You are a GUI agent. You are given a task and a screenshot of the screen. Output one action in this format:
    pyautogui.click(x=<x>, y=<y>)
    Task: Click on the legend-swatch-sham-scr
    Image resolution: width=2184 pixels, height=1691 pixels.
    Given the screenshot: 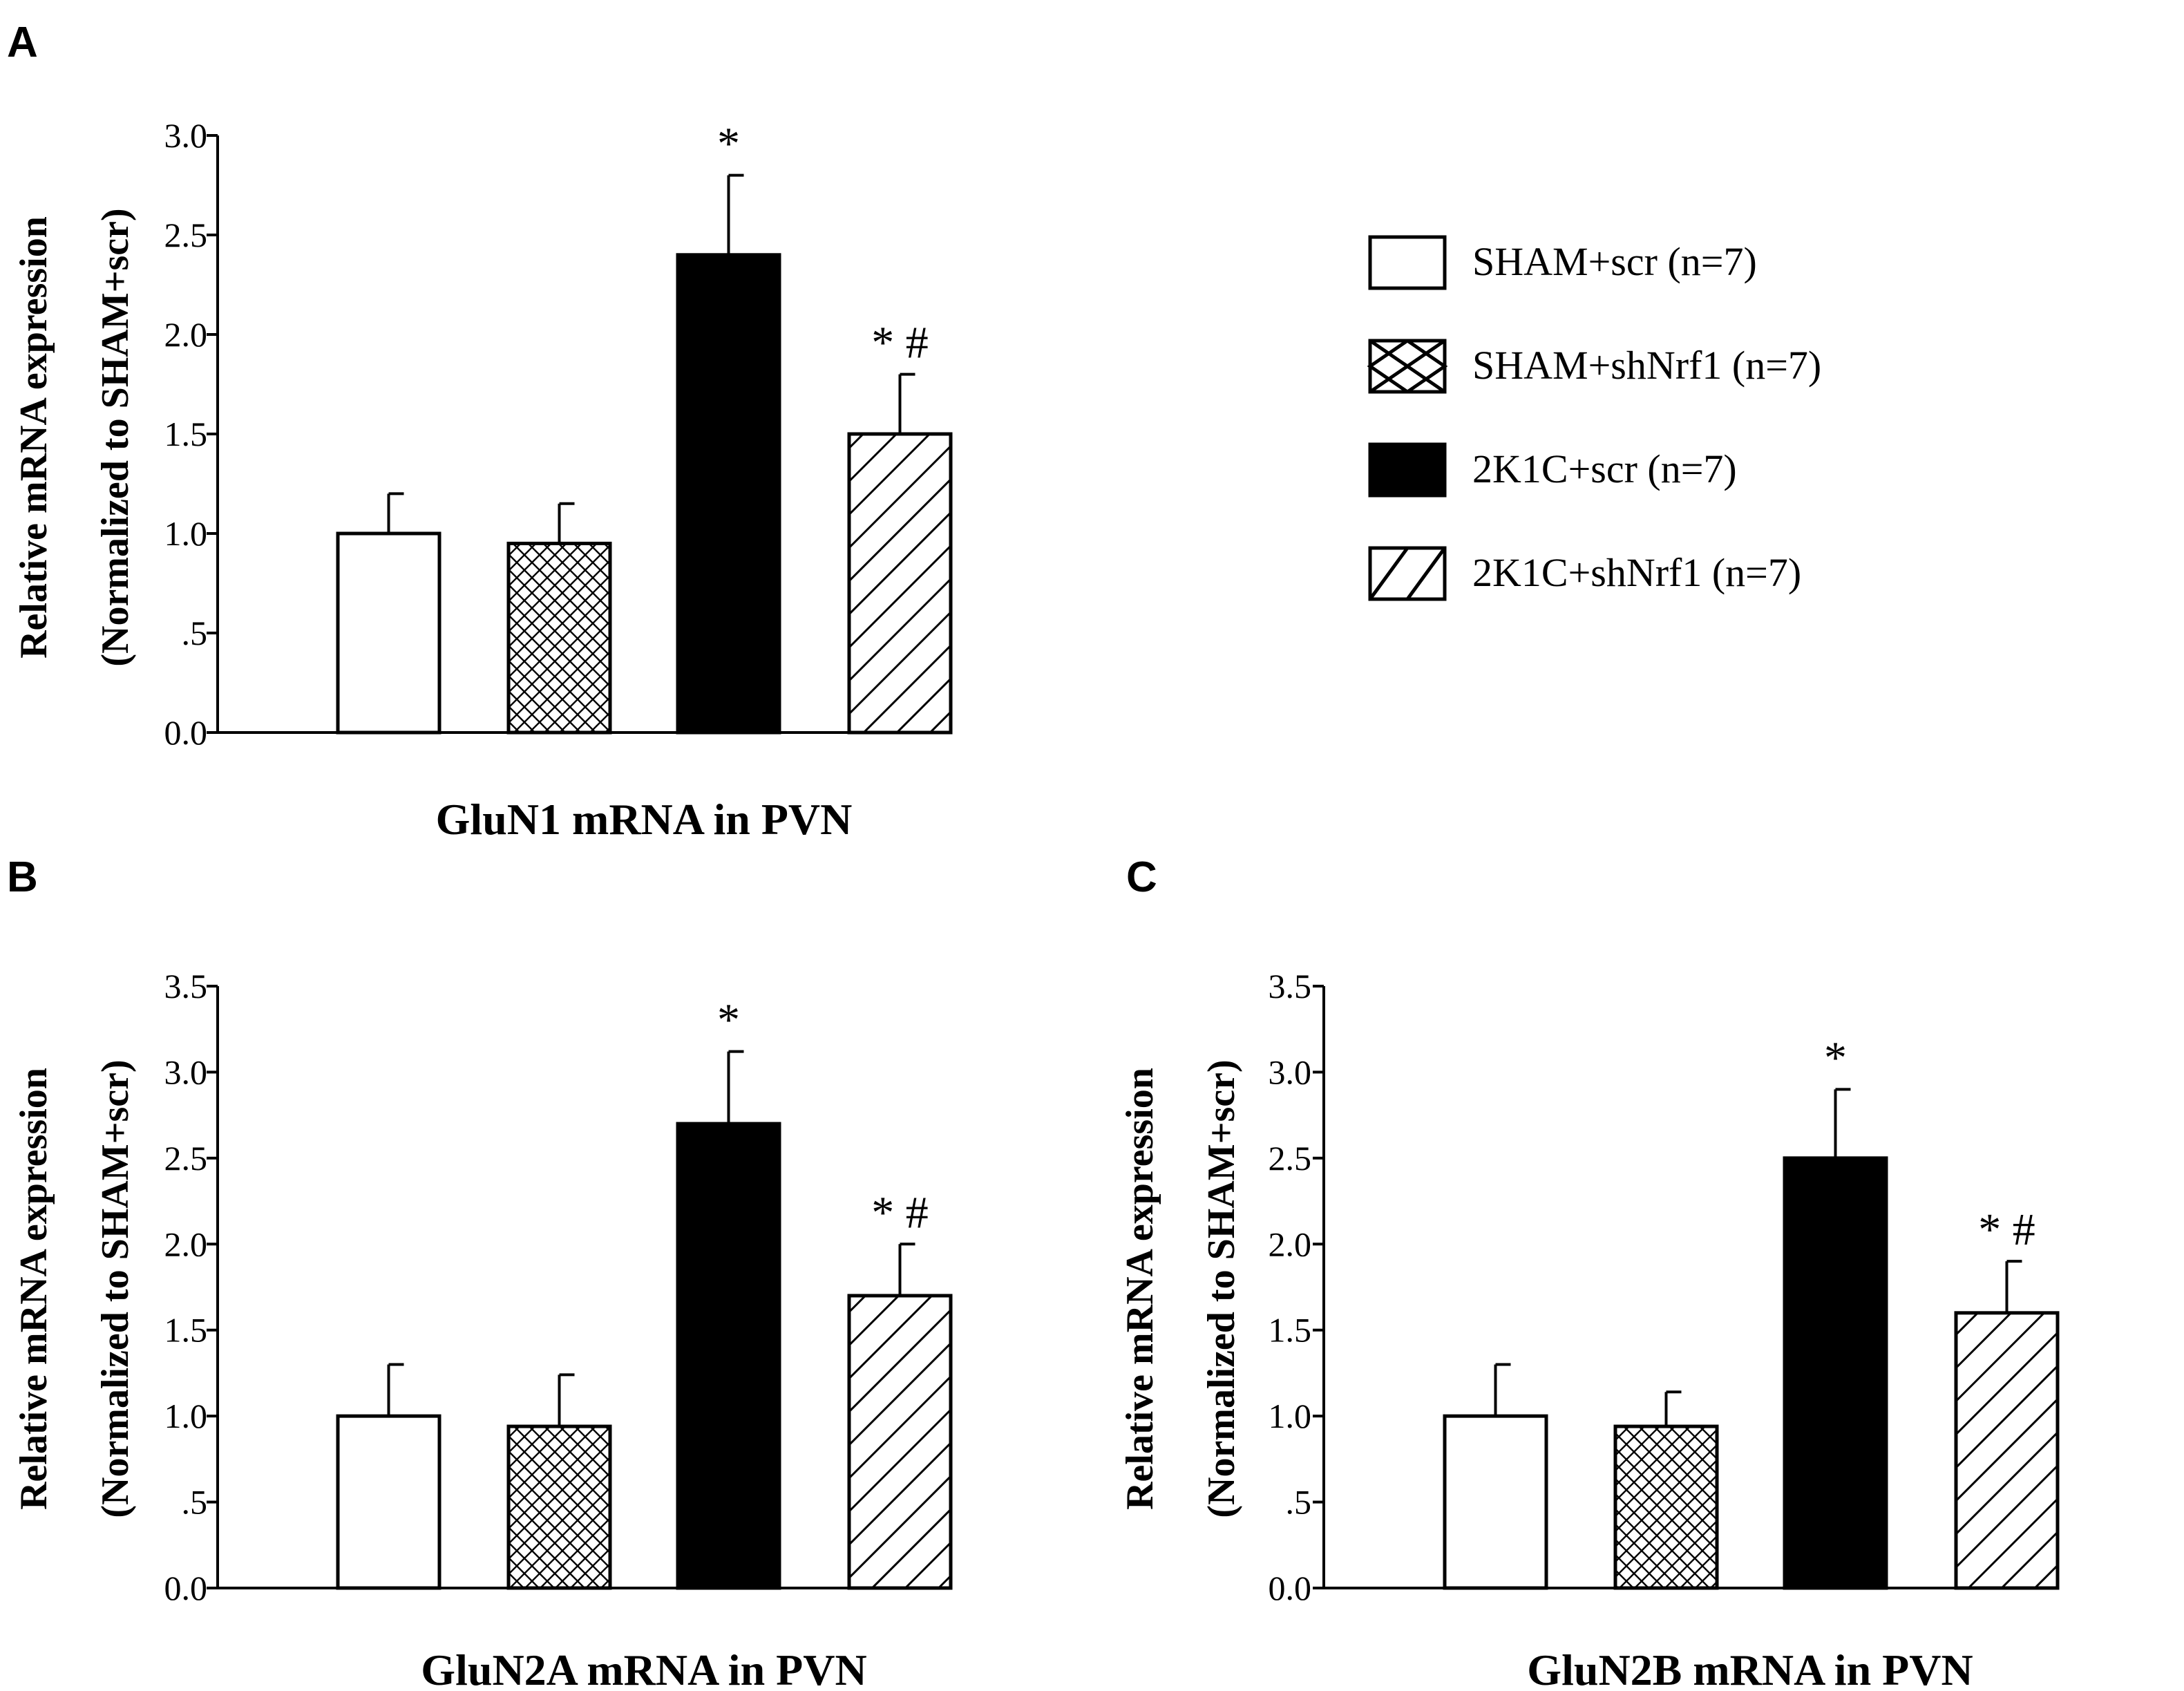 What is the action you would take?
    pyautogui.click(x=1407, y=262)
    